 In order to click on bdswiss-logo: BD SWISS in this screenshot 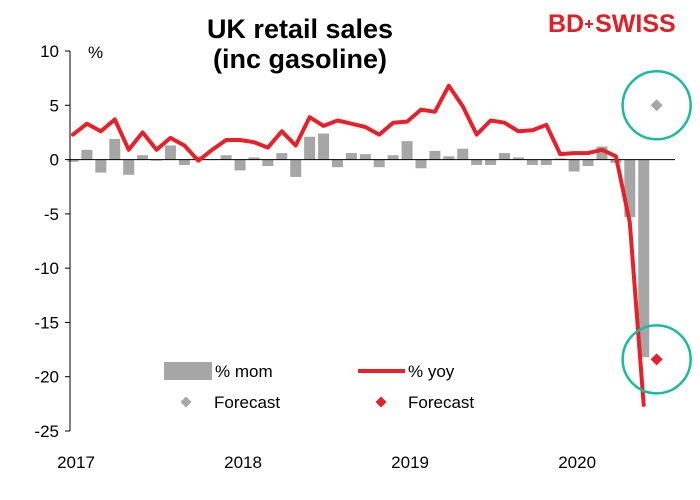, I will do `click(612, 25)`.